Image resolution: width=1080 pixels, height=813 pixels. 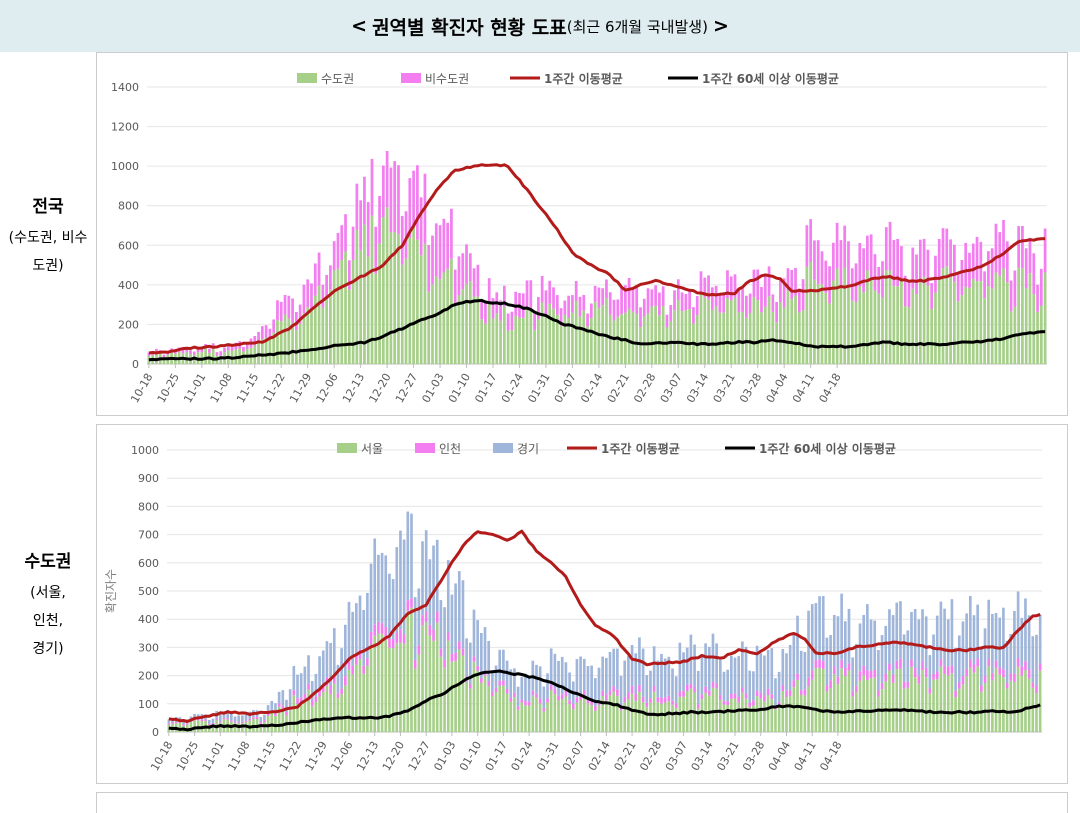 I want to click on x-tick-label: 12-27, so click(x=419, y=756).